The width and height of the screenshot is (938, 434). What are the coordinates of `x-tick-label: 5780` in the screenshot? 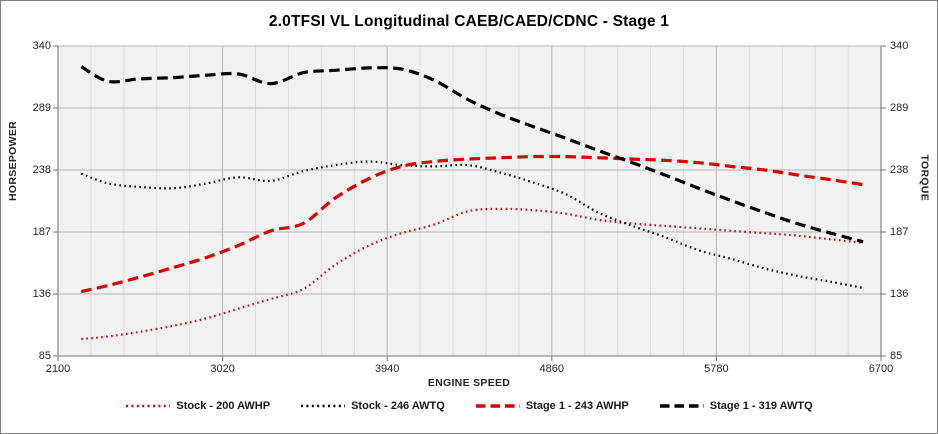 It's located at (716, 369).